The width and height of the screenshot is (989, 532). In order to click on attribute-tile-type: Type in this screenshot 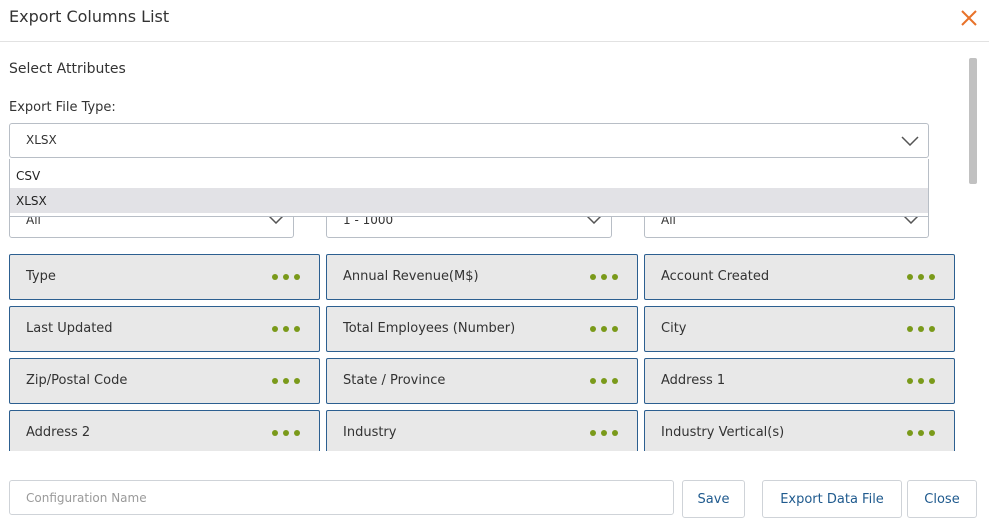, I will do `click(164, 277)`.